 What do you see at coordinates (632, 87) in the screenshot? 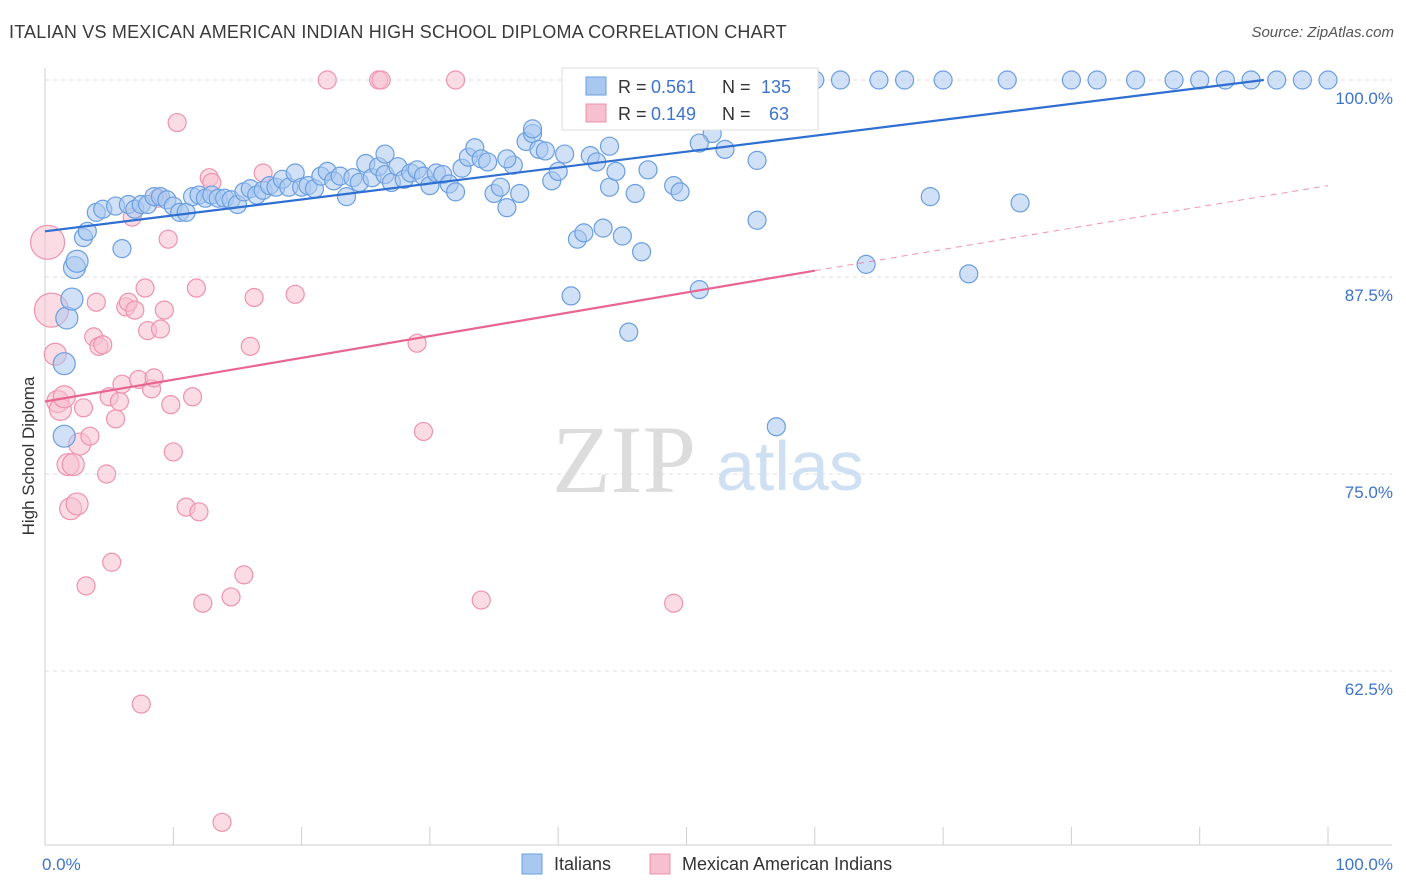
I see `stats-r-label-italians: R =` at bounding box center [632, 87].